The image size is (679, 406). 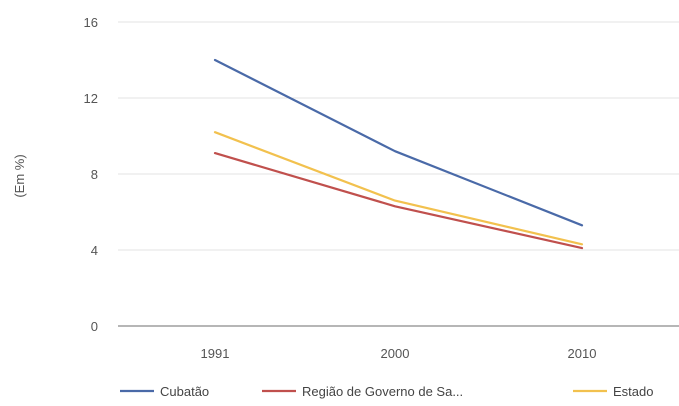 What do you see at coordinates (94, 250) in the screenshot?
I see `y-tick-label: 4` at bounding box center [94, 250].